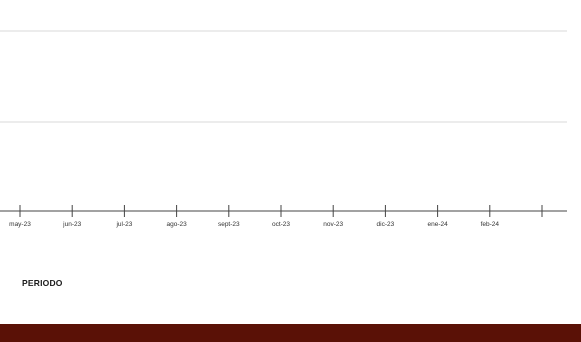  I want to click on x-tick-label-jun-23: jun-23, so click(71, 224).